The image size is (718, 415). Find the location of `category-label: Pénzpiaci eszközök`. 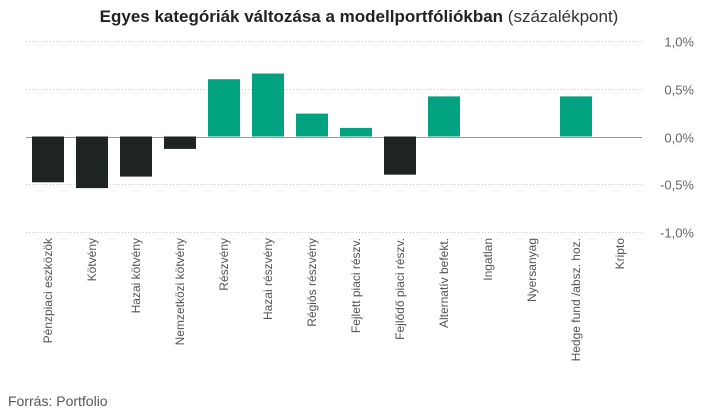

category-label: Pénzpiaci eszközök is located at coordinates (48, 290).